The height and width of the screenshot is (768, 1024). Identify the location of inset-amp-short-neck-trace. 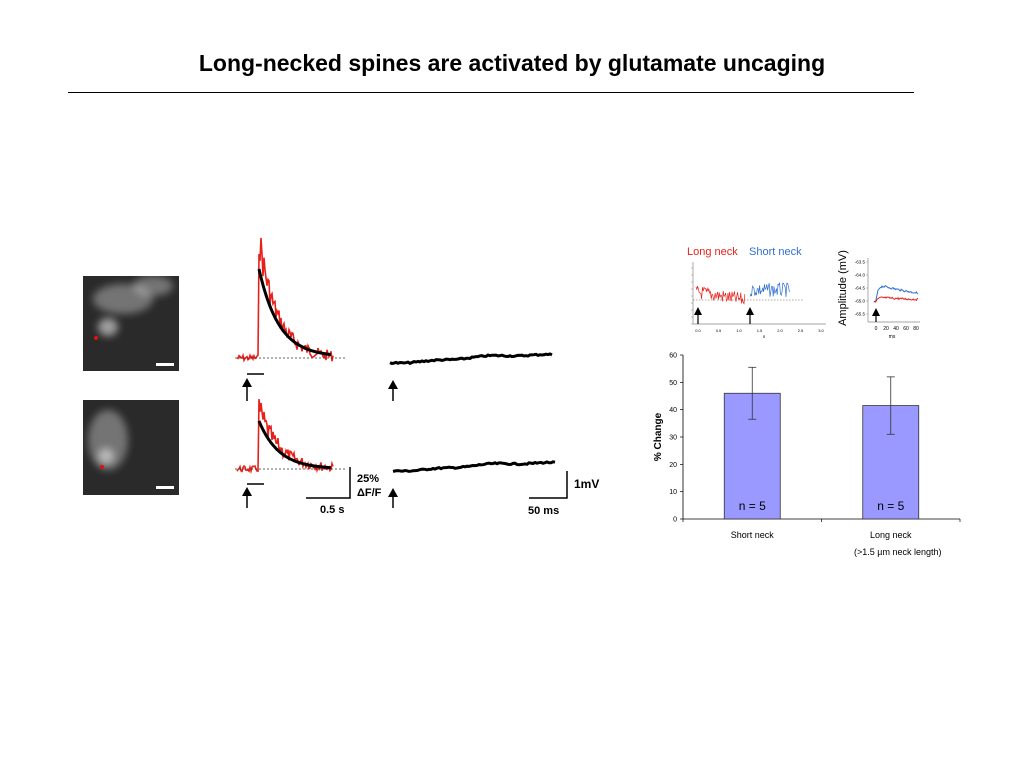
(896, 294).